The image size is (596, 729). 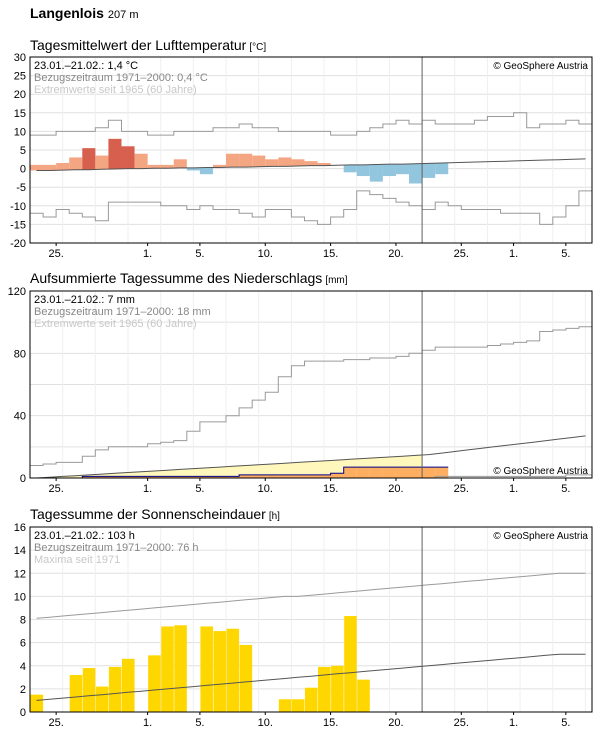 What do you see at coordinates (20, 417) in the screenshot?
I see `y-tick-label: 40` at bounding box center [20, 417].